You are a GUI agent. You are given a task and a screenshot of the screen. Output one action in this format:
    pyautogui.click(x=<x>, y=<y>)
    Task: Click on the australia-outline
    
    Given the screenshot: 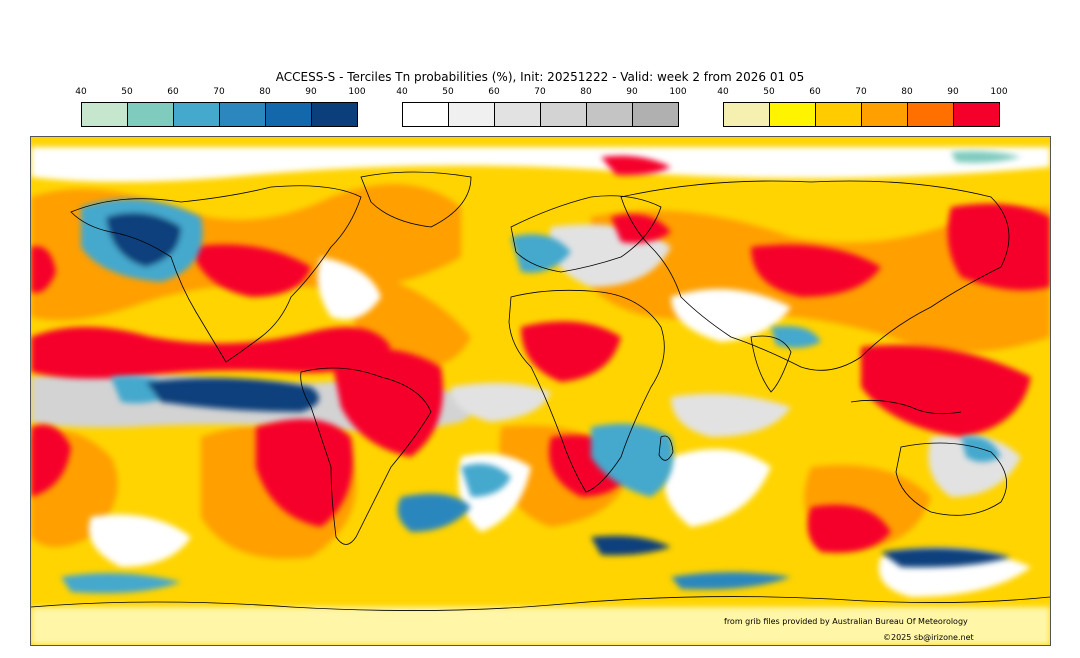 What is the action you would take?
    pyautogui.click(x=951, y=479)
    